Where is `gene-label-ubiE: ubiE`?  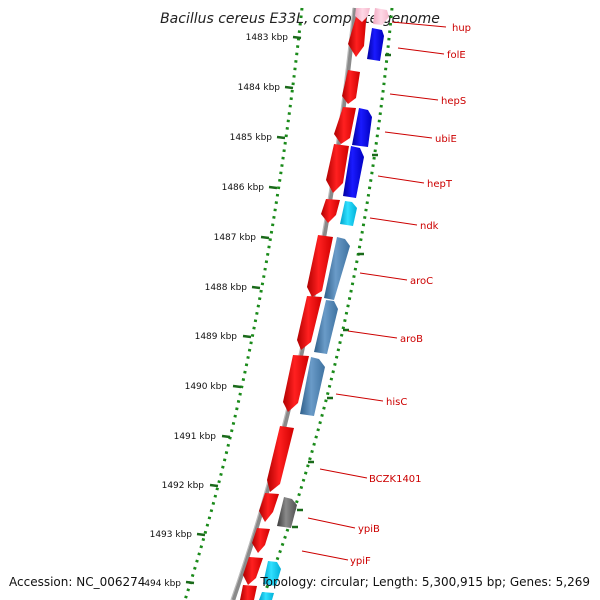
gene-label-ubiE: ubiE is located at coordinates (446, 139).